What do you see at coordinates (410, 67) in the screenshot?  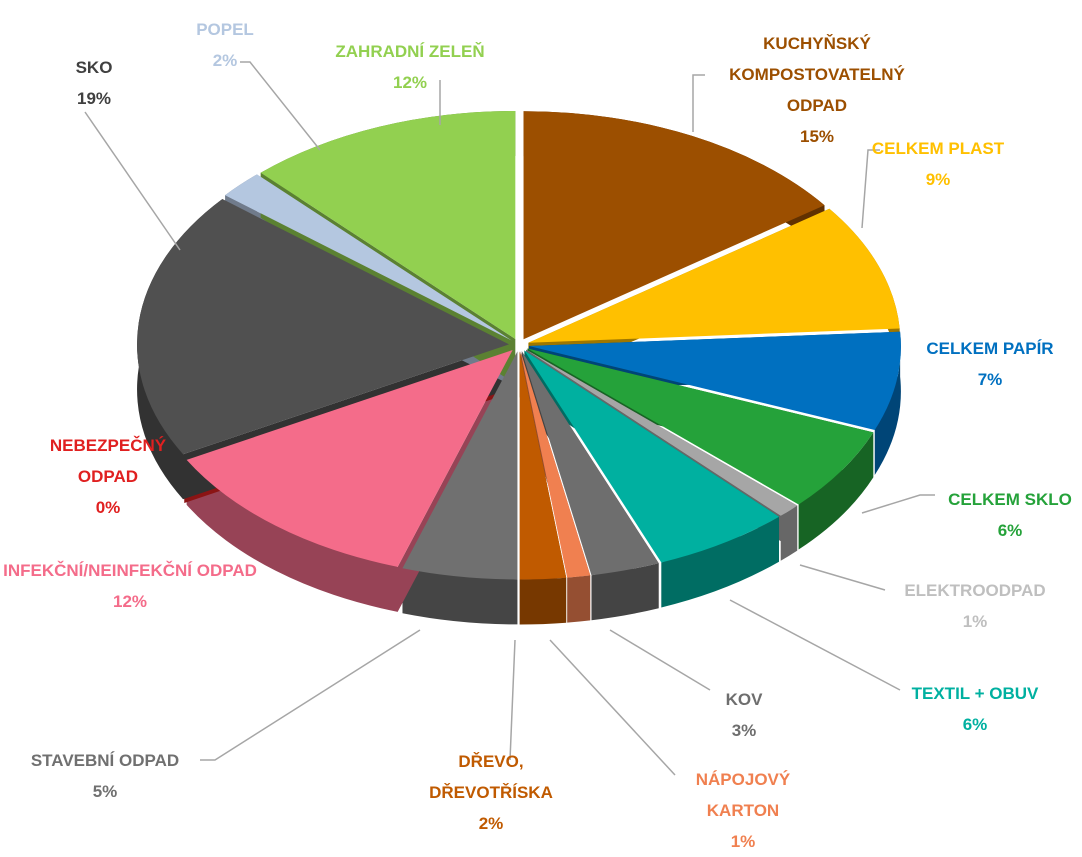 I see `data-label: ZAHRADNÍ ZELEŇ 12%` at bounding box center [410, 67].